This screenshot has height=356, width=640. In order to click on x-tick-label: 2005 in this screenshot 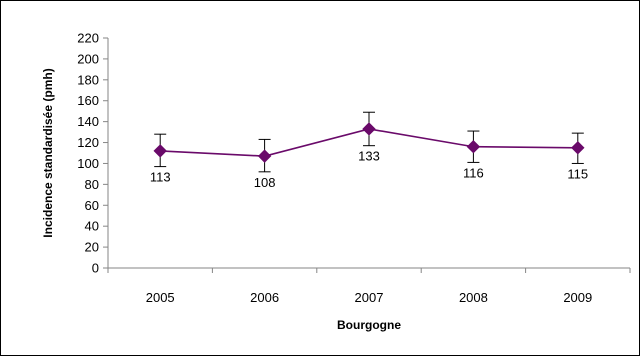, I will do `click(160, 297)`.